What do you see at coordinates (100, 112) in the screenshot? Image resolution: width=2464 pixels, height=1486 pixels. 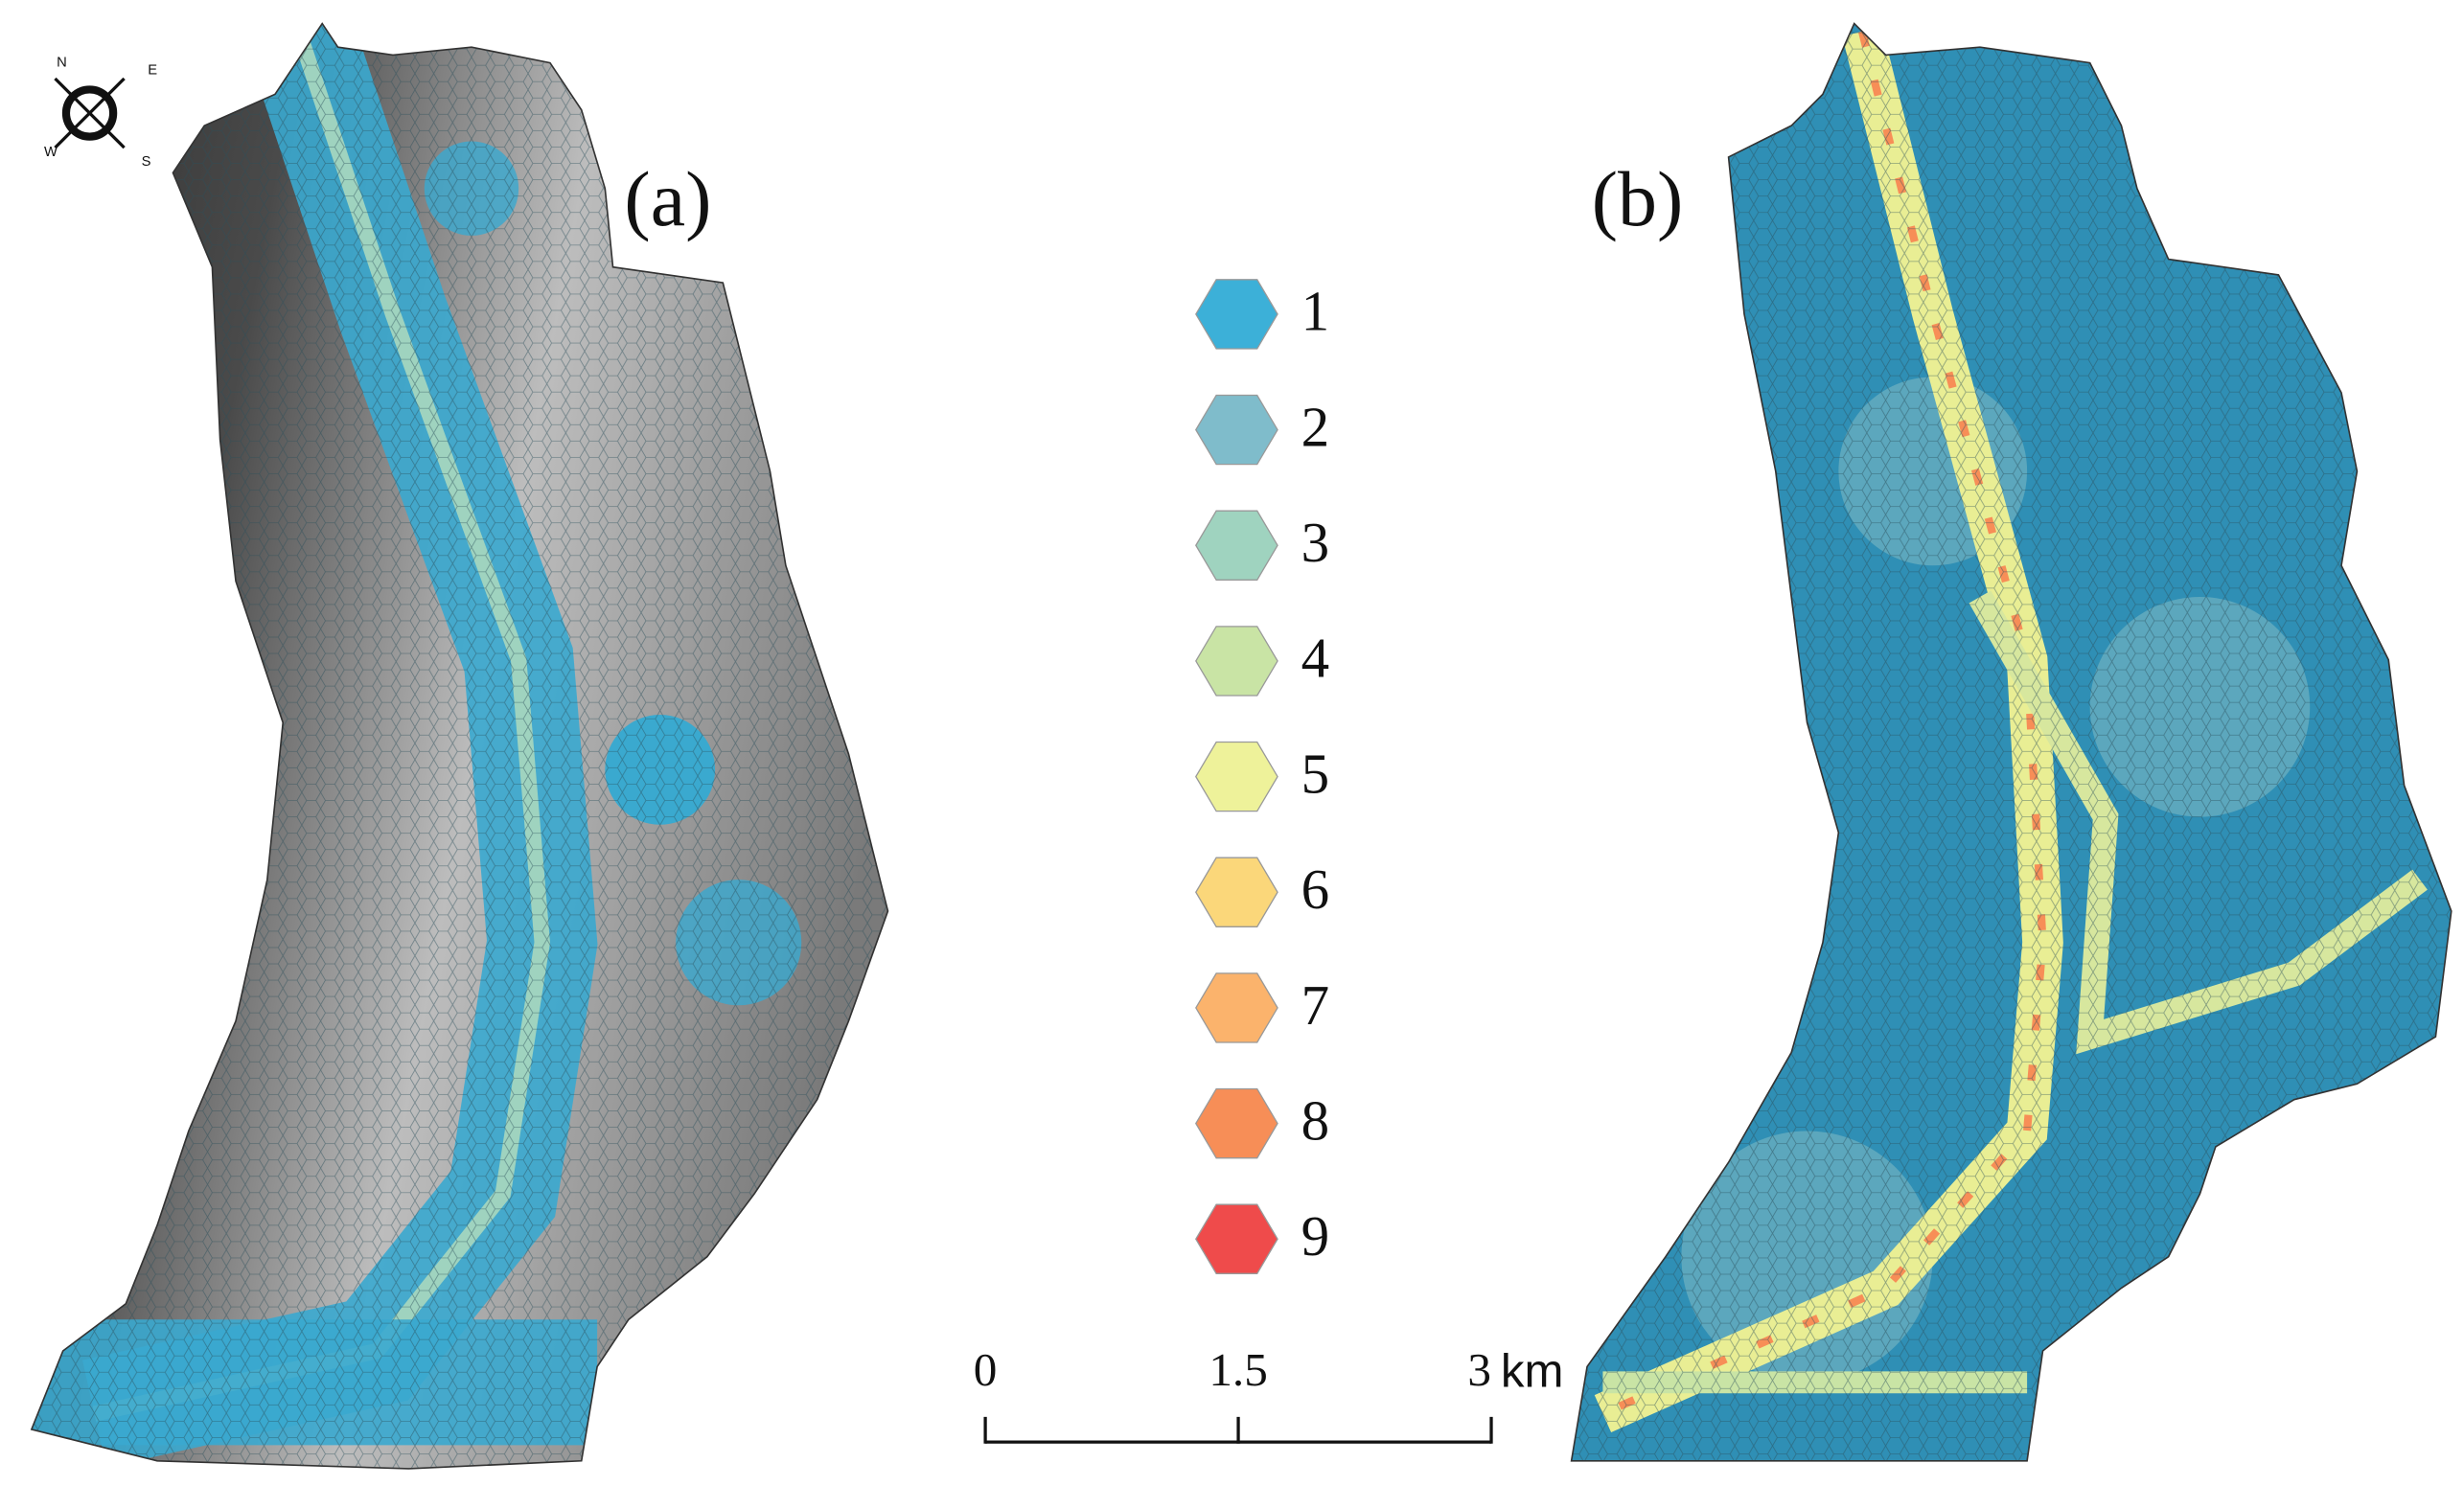 I see `compass: N E S W` at bounding box center [100, 112].